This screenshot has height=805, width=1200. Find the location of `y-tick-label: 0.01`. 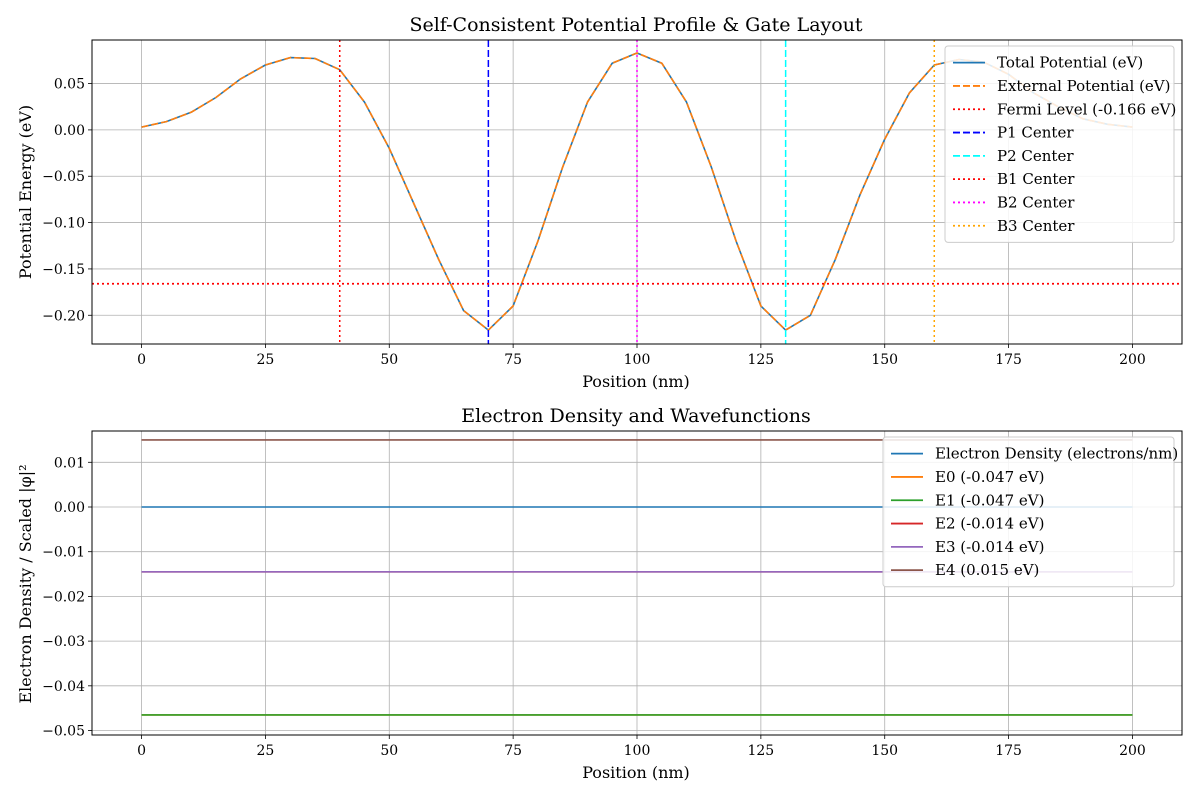

y-tick-label: 0.01 is located at coordinates (69, 463).